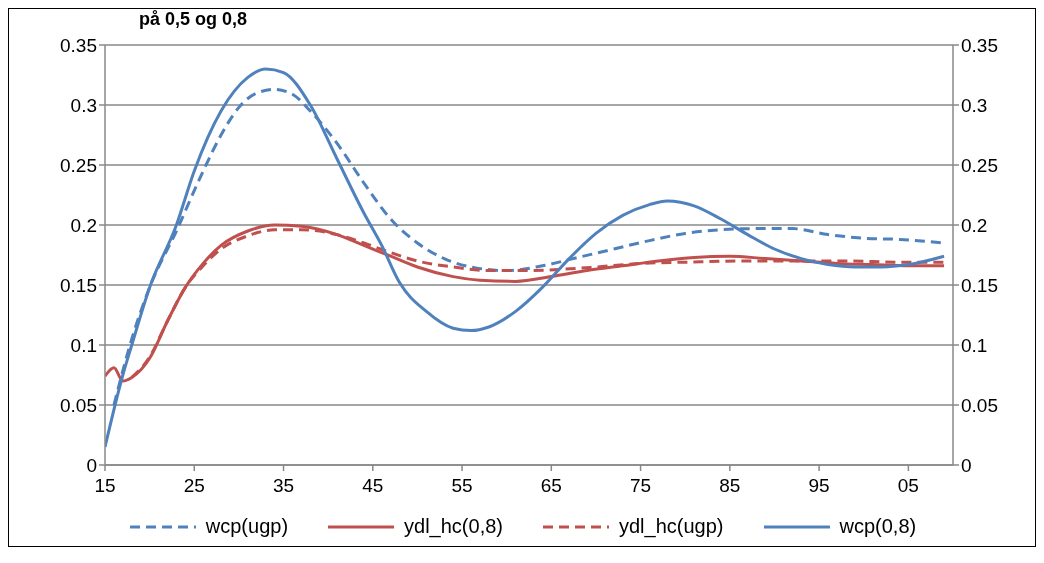 The width and height of the screenshot is (1044, 563). What do you see at coordinates (730, 486) in the screenshot?
I see `x-tick-label: 85` at bounding box center [730, 486].